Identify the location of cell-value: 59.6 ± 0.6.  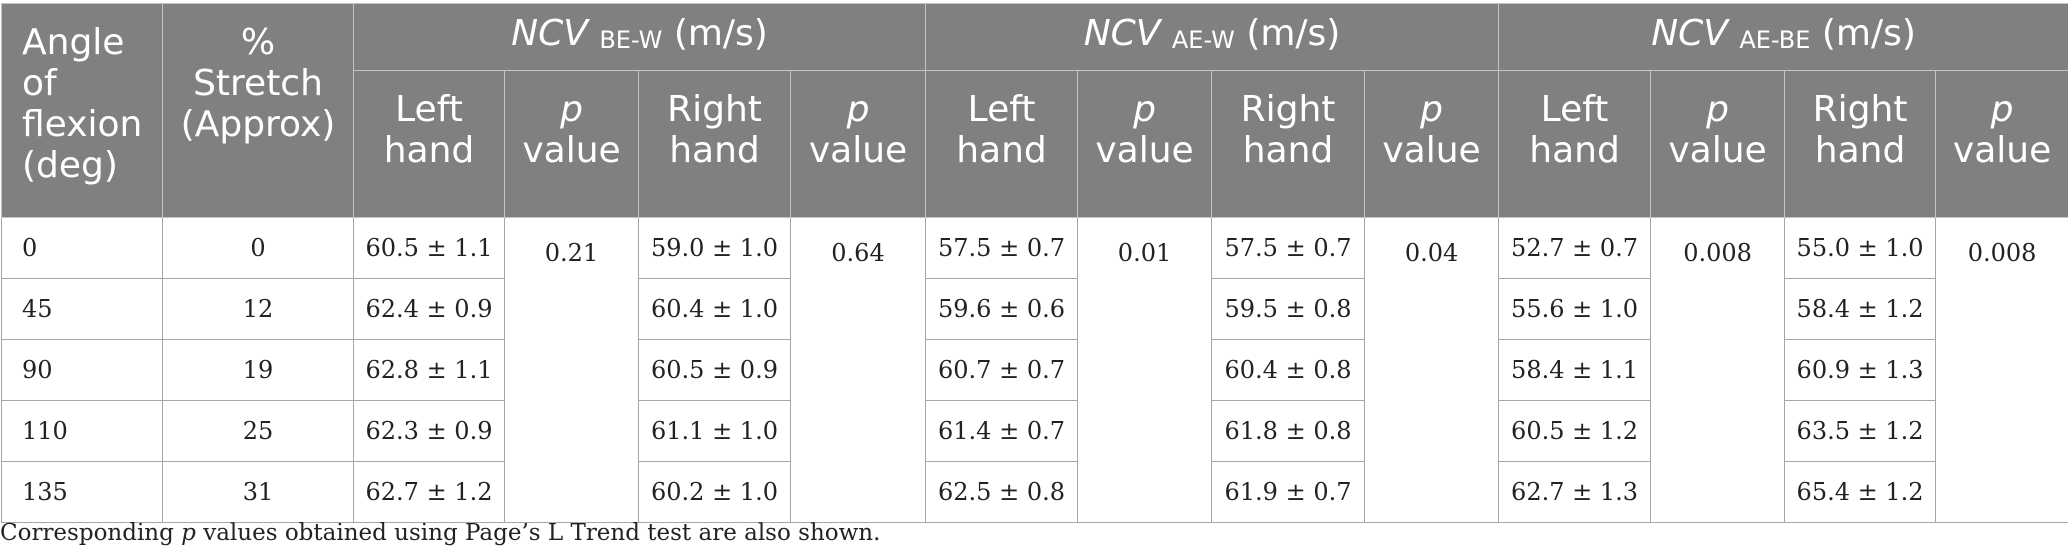
(1002, 309).